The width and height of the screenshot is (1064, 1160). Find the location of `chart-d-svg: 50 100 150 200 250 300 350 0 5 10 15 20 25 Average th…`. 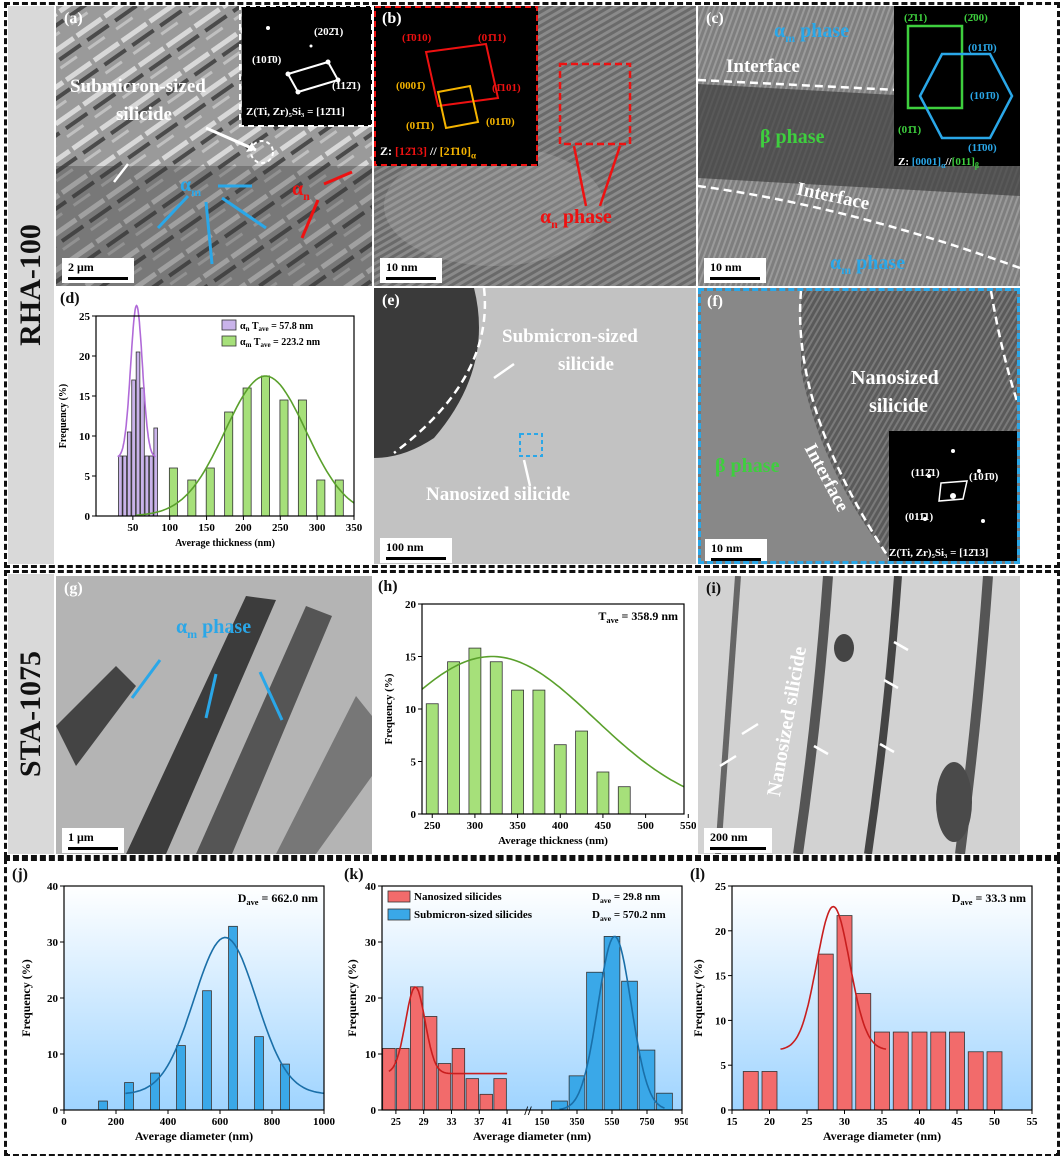

chart-d-svg: 50 100 150 200 250 300 350 0 5 10 15 20 25 Average th… is located at coordinates (210, 426).